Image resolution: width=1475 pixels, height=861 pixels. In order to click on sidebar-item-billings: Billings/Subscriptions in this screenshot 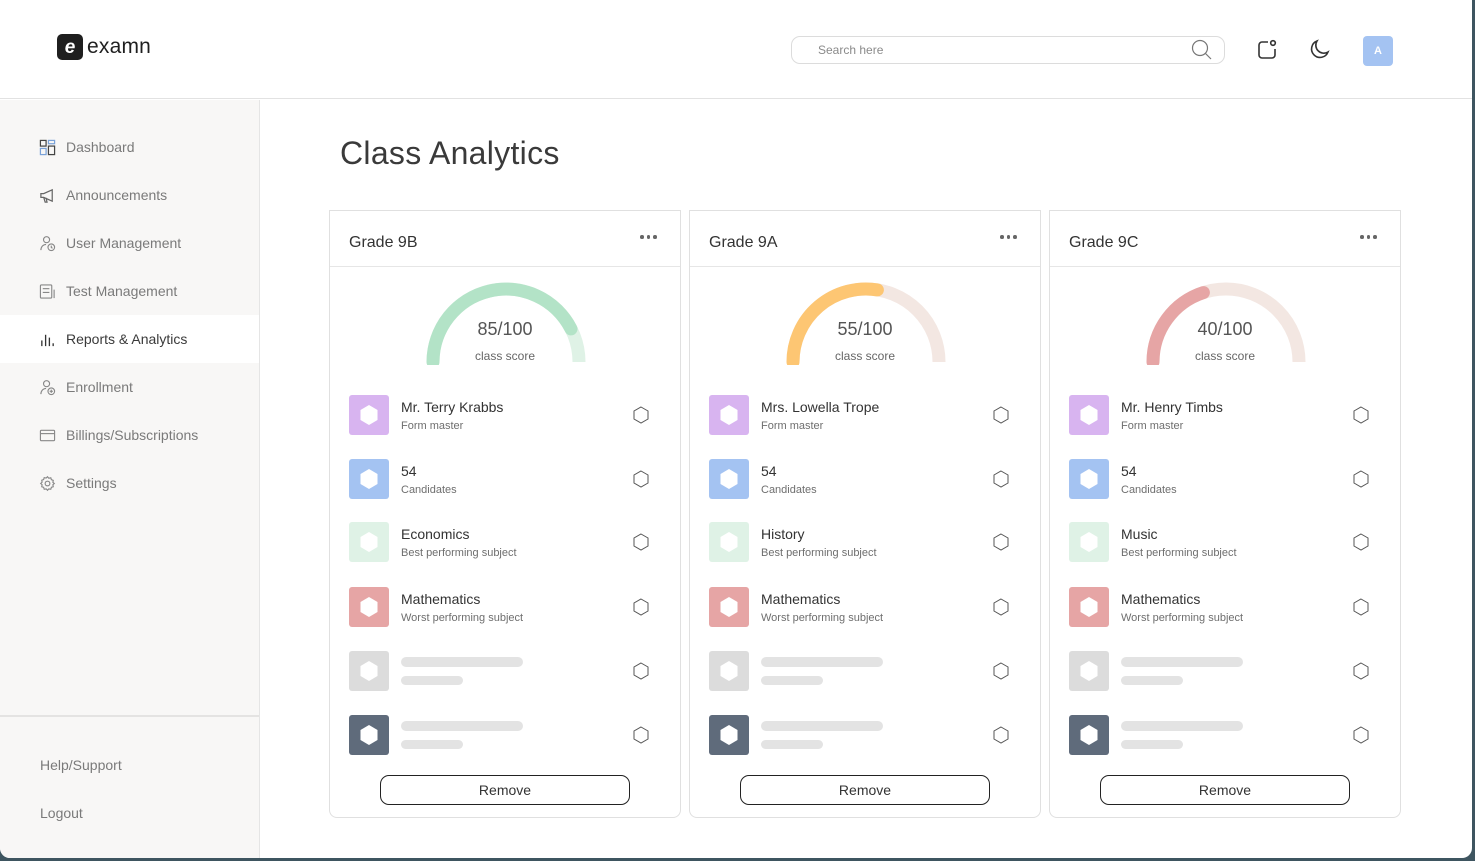, I will do `click(129, 435)`.